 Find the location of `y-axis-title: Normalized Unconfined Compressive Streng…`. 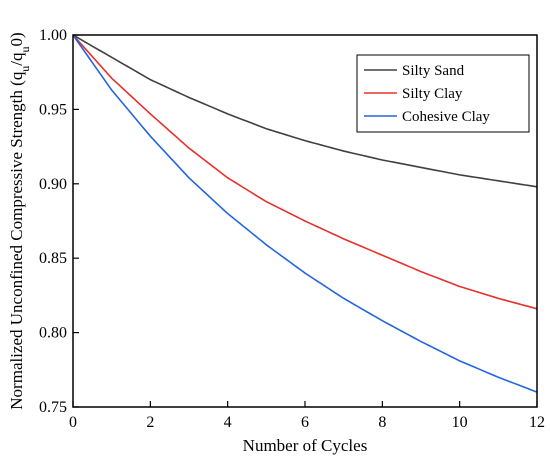

y-axis-title: Normalized Unconfined Compressive Streng… is located at coordinates (19, 220).